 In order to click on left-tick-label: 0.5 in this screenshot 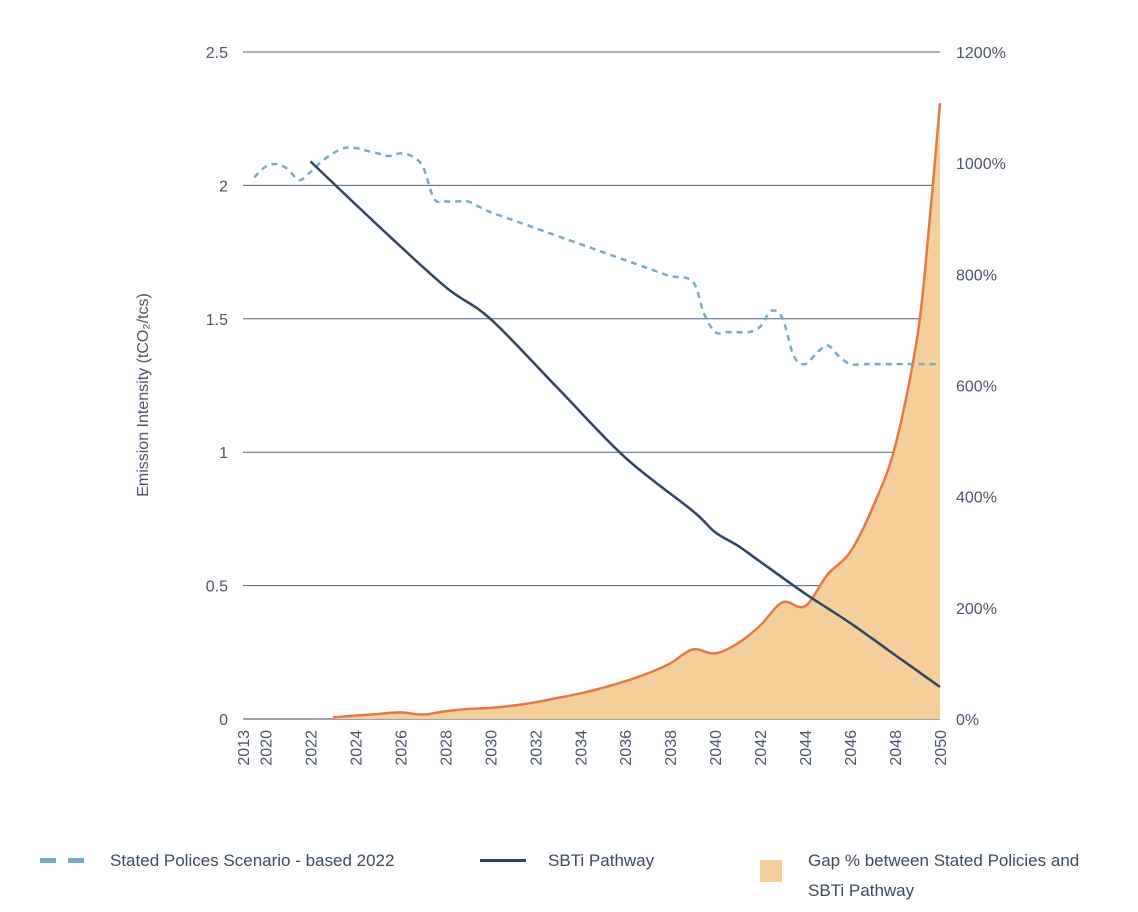, I will do `click(217, 587)`.